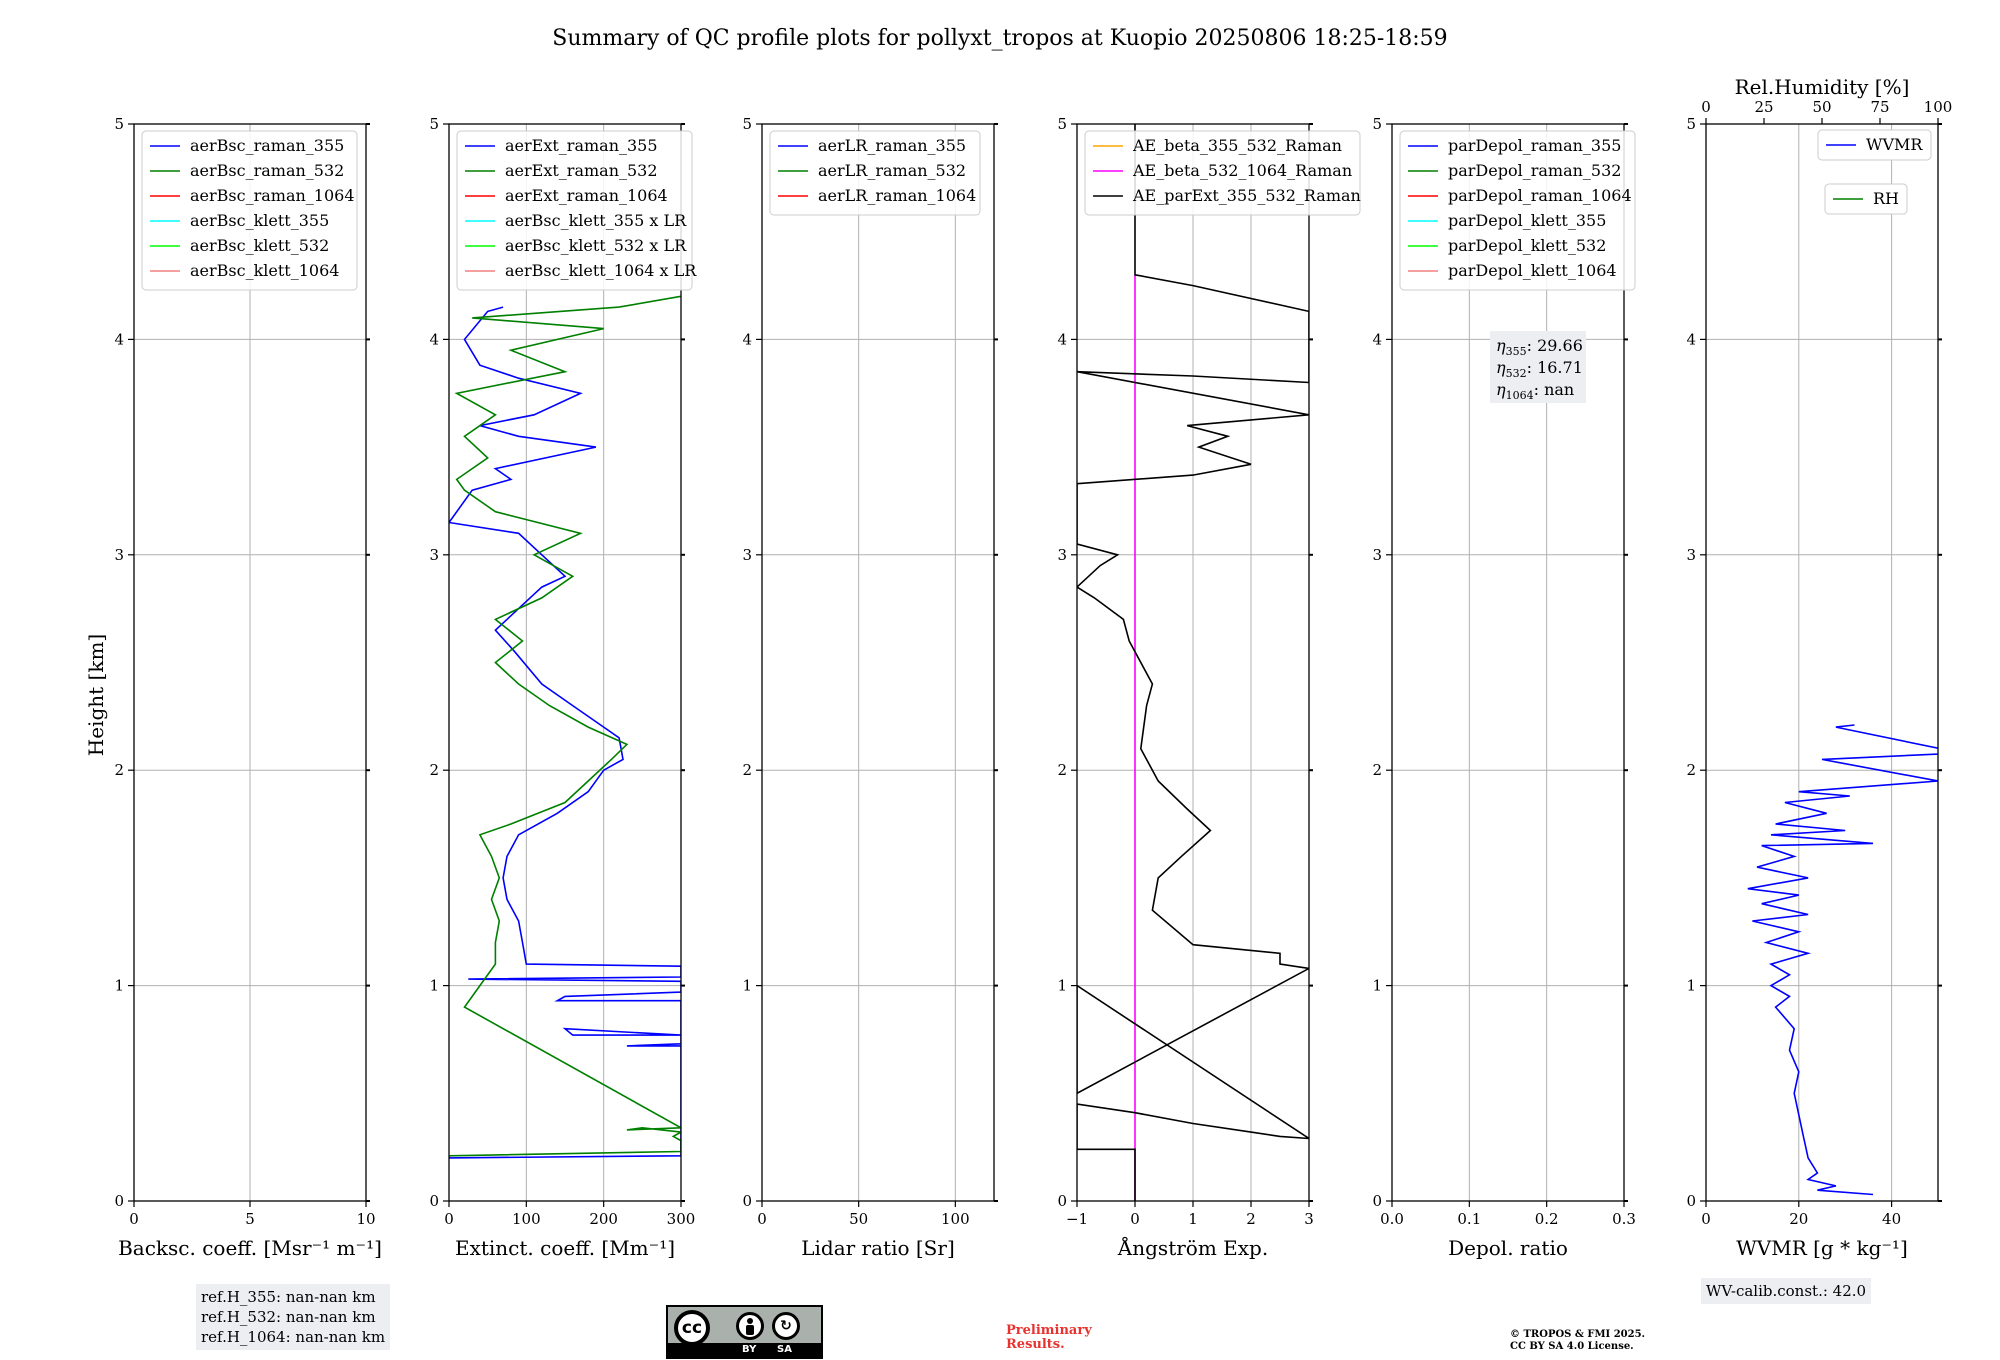  Describe the element at coordinates (1821, 107) in the screenshot. I see `top-x-tick-label: 50` at that location.